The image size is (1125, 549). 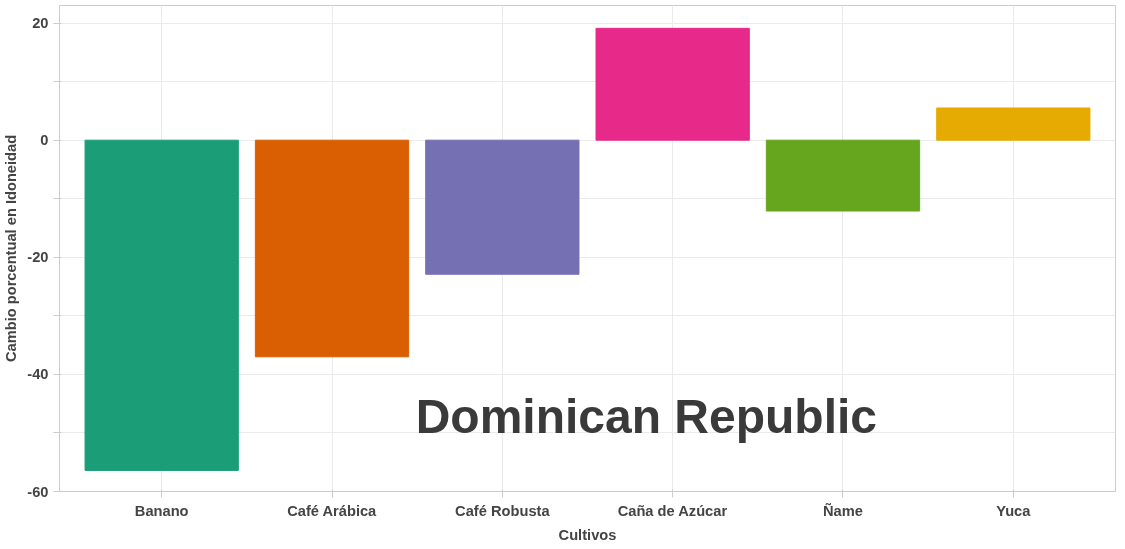 What do you see at coordinates (38, 257) in the screenshot?
I see `y-tick-label: -20` at bounding box center [38, 257].